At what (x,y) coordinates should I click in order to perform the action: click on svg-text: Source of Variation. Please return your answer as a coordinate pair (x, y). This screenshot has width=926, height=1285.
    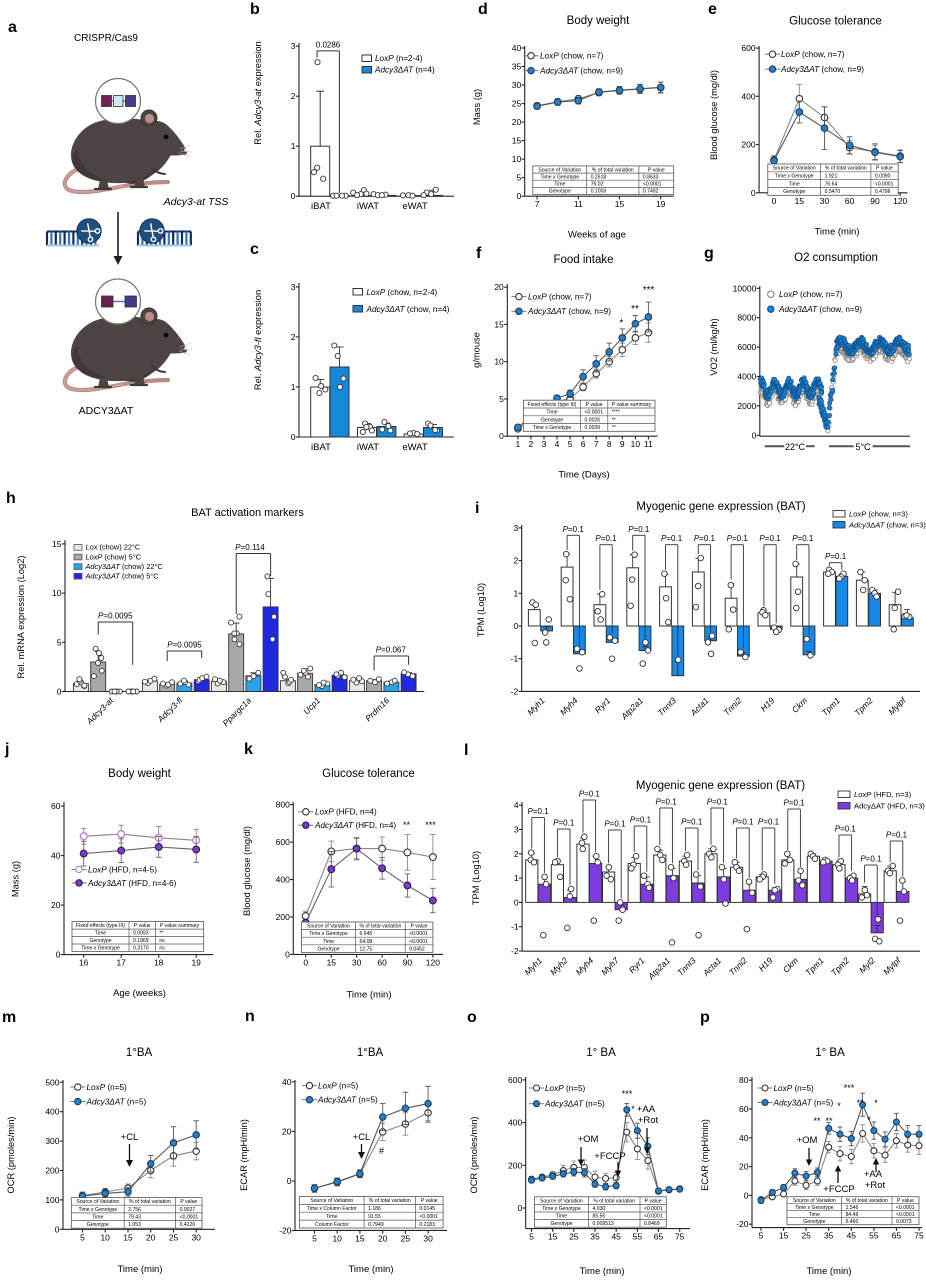
    Looking at the image, I should click on (559, 170).